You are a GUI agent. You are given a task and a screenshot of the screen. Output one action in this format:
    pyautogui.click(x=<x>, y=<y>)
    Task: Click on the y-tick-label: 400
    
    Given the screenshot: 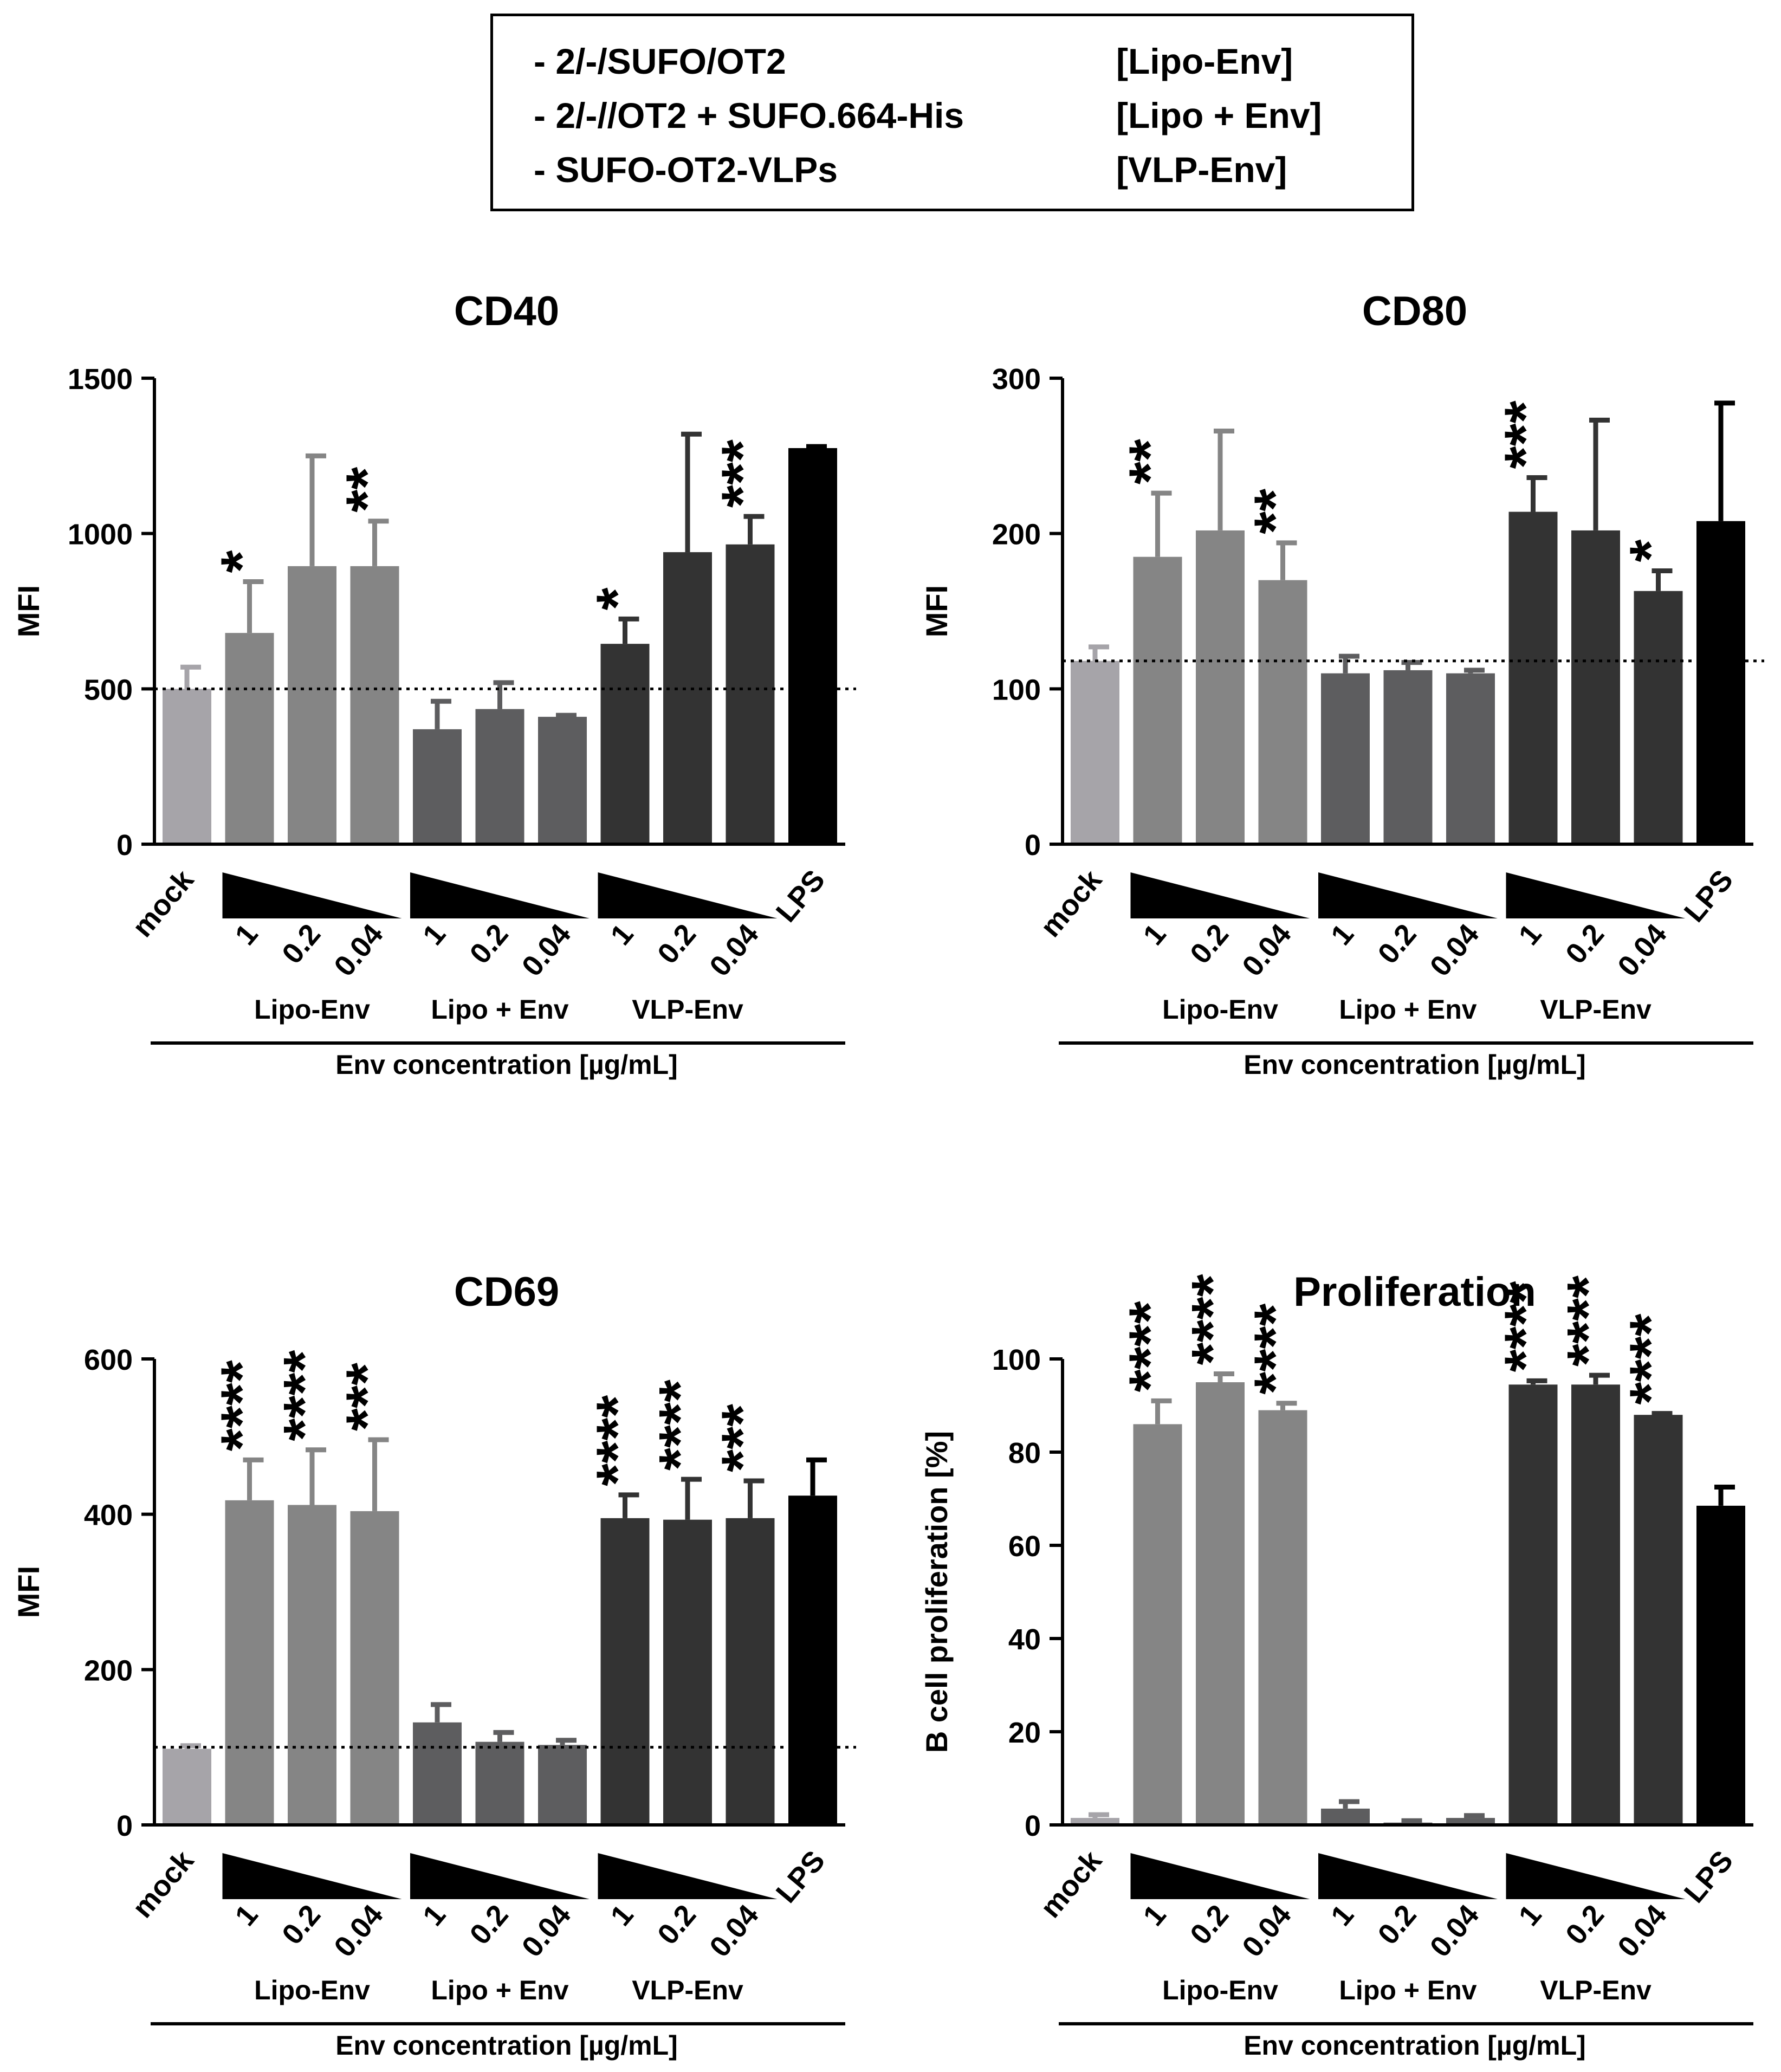 What is the action you would take?
    pyautogui.click(x=108, y=1516)
    